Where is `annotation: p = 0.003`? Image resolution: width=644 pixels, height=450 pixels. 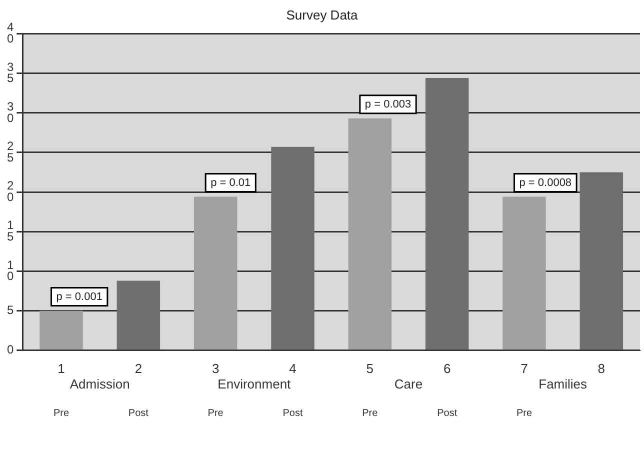
annotation: p = 0.003 is located at coordinates (388, 104).